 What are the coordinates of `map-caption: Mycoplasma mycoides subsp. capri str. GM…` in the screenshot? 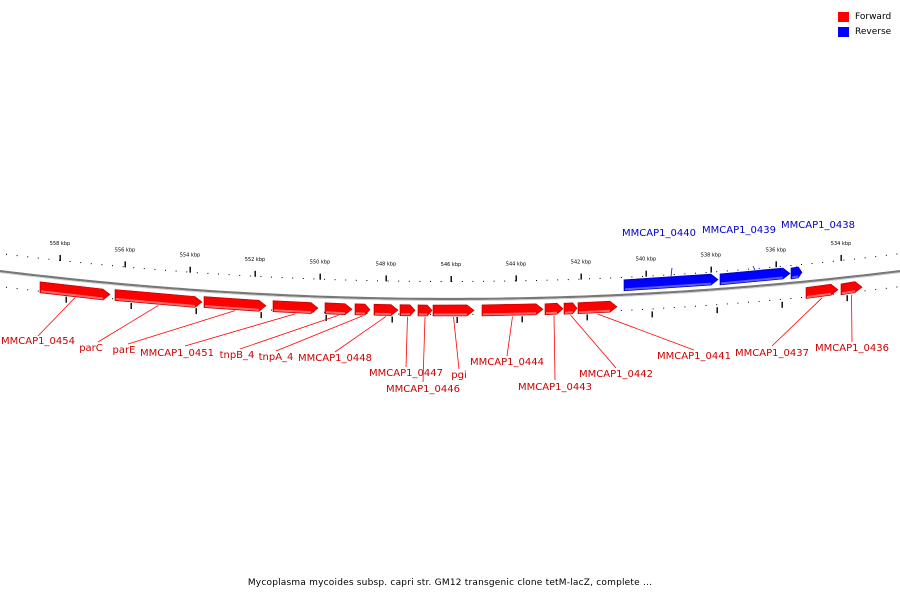 It's located at (450, 583).